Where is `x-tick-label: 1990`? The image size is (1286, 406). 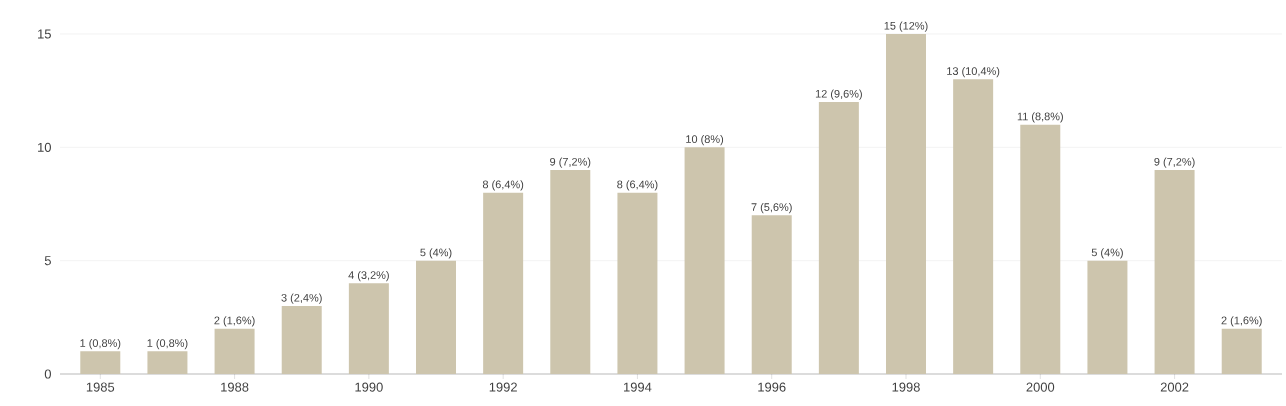 x-tick-label: 1990 is located at coordinates (369, 387).